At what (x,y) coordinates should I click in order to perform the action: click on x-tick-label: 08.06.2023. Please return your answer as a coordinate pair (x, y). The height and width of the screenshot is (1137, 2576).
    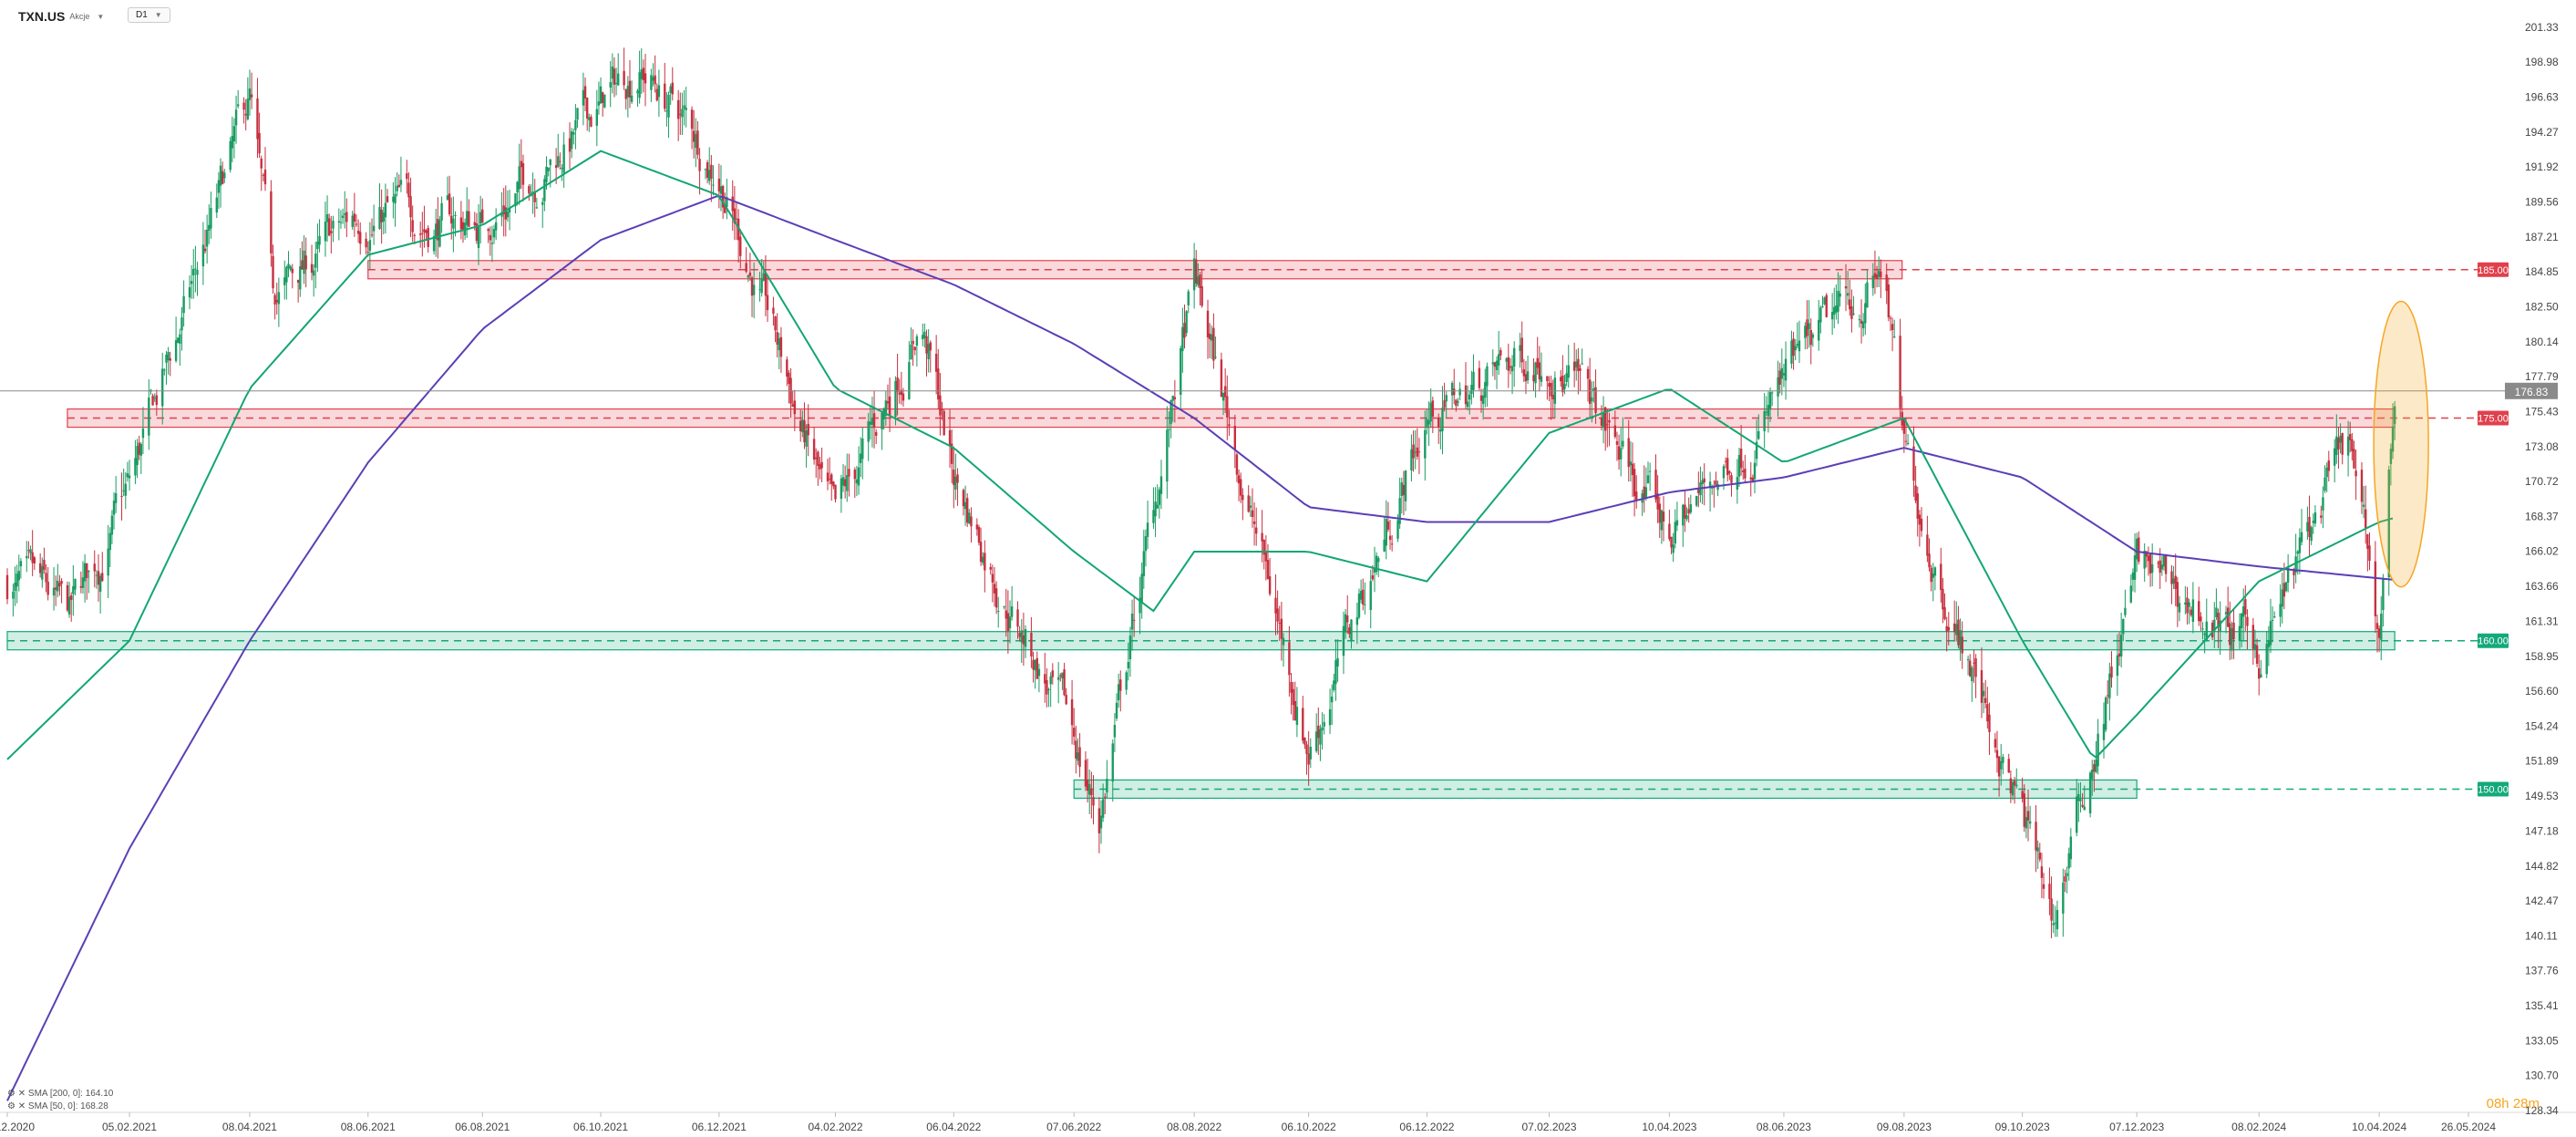
    Looking at the image, I should click on (1784, 1127).